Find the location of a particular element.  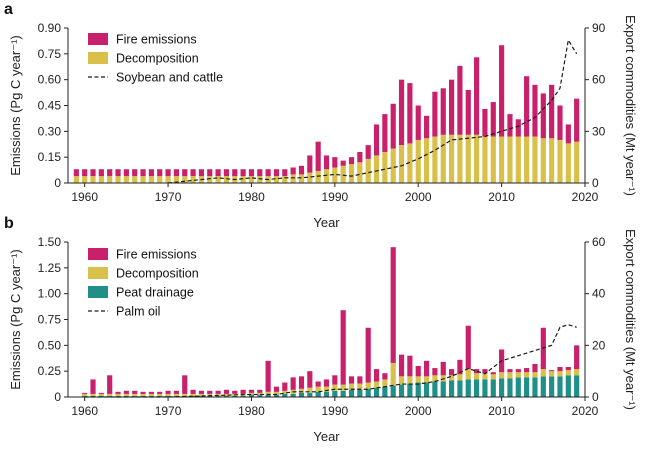

y-tick-label: 0.45 is located at coordinates (50, 106).